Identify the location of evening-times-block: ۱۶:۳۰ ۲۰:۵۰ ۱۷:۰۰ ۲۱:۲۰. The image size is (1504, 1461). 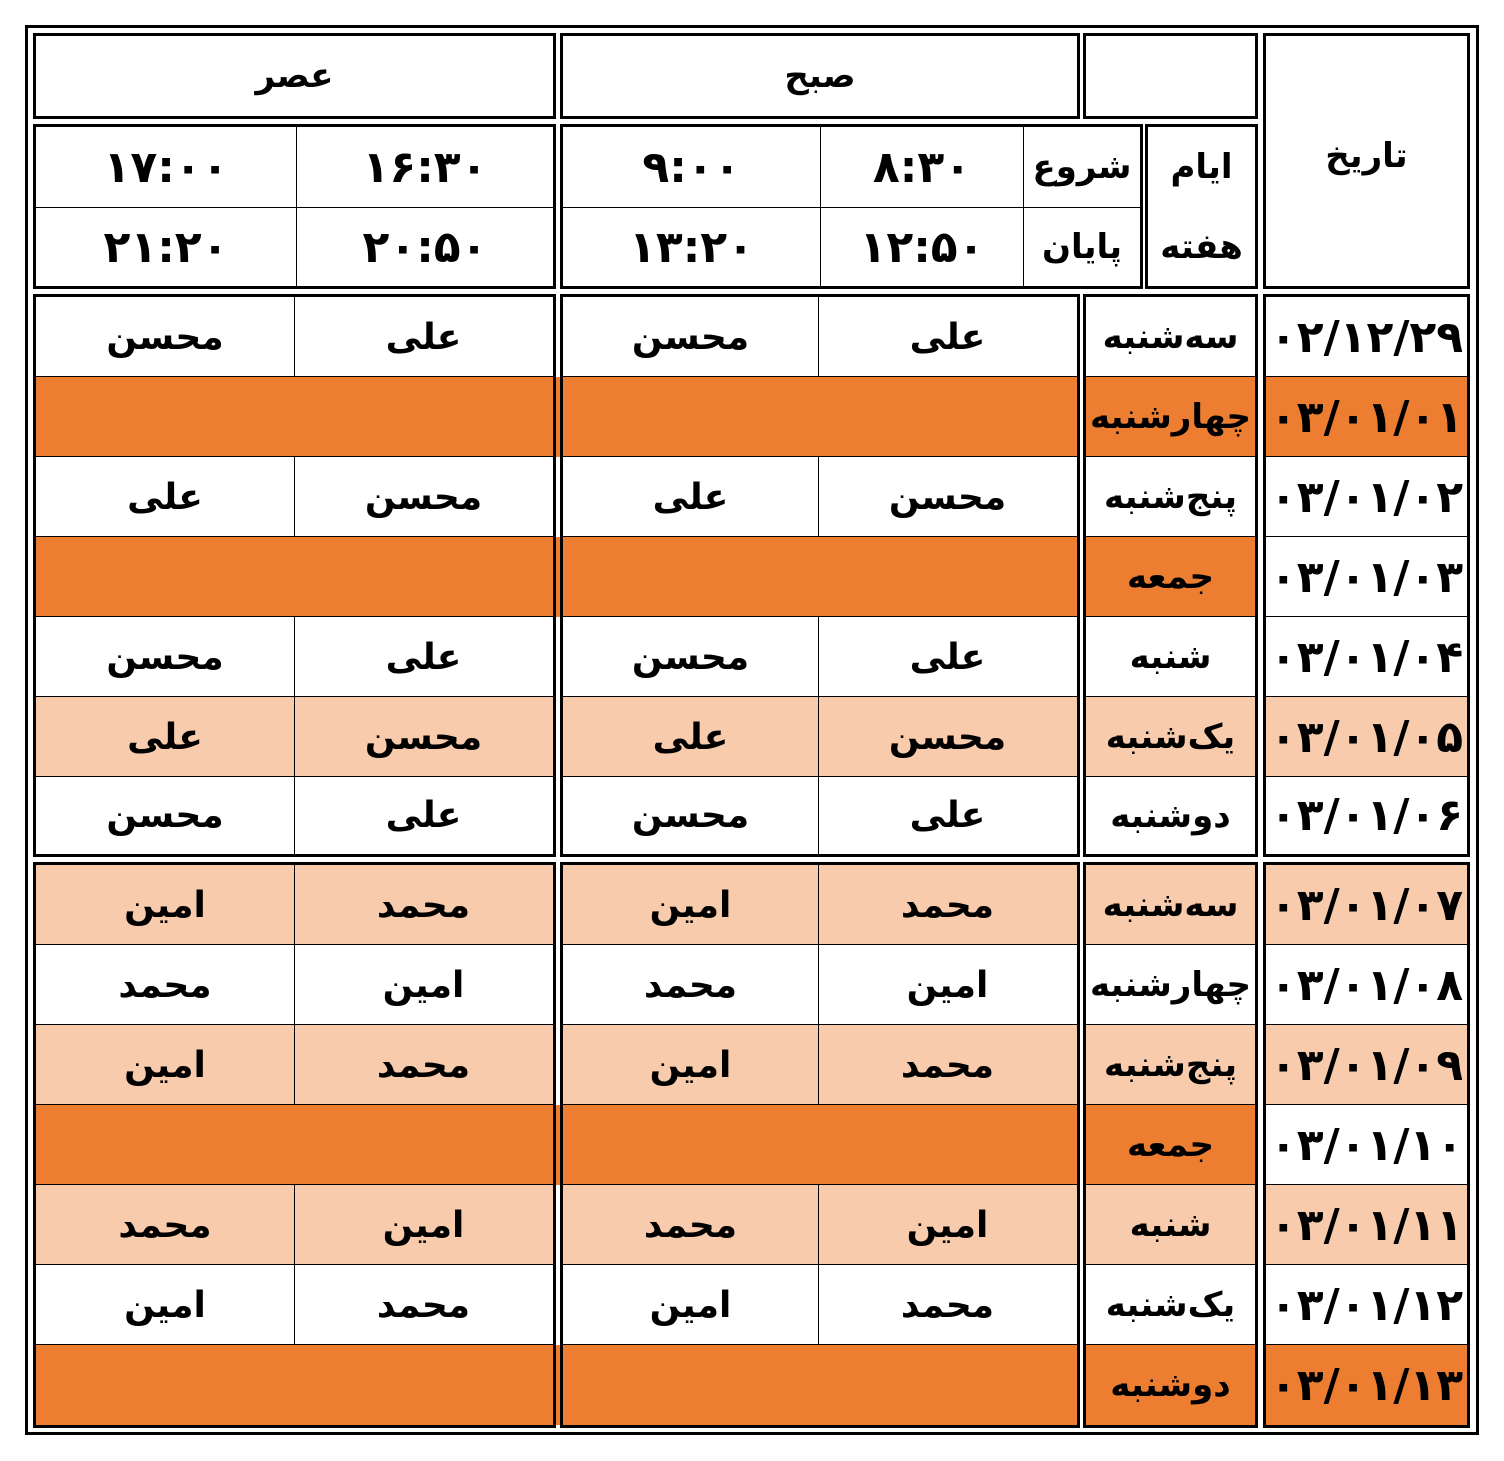
(294, 206).